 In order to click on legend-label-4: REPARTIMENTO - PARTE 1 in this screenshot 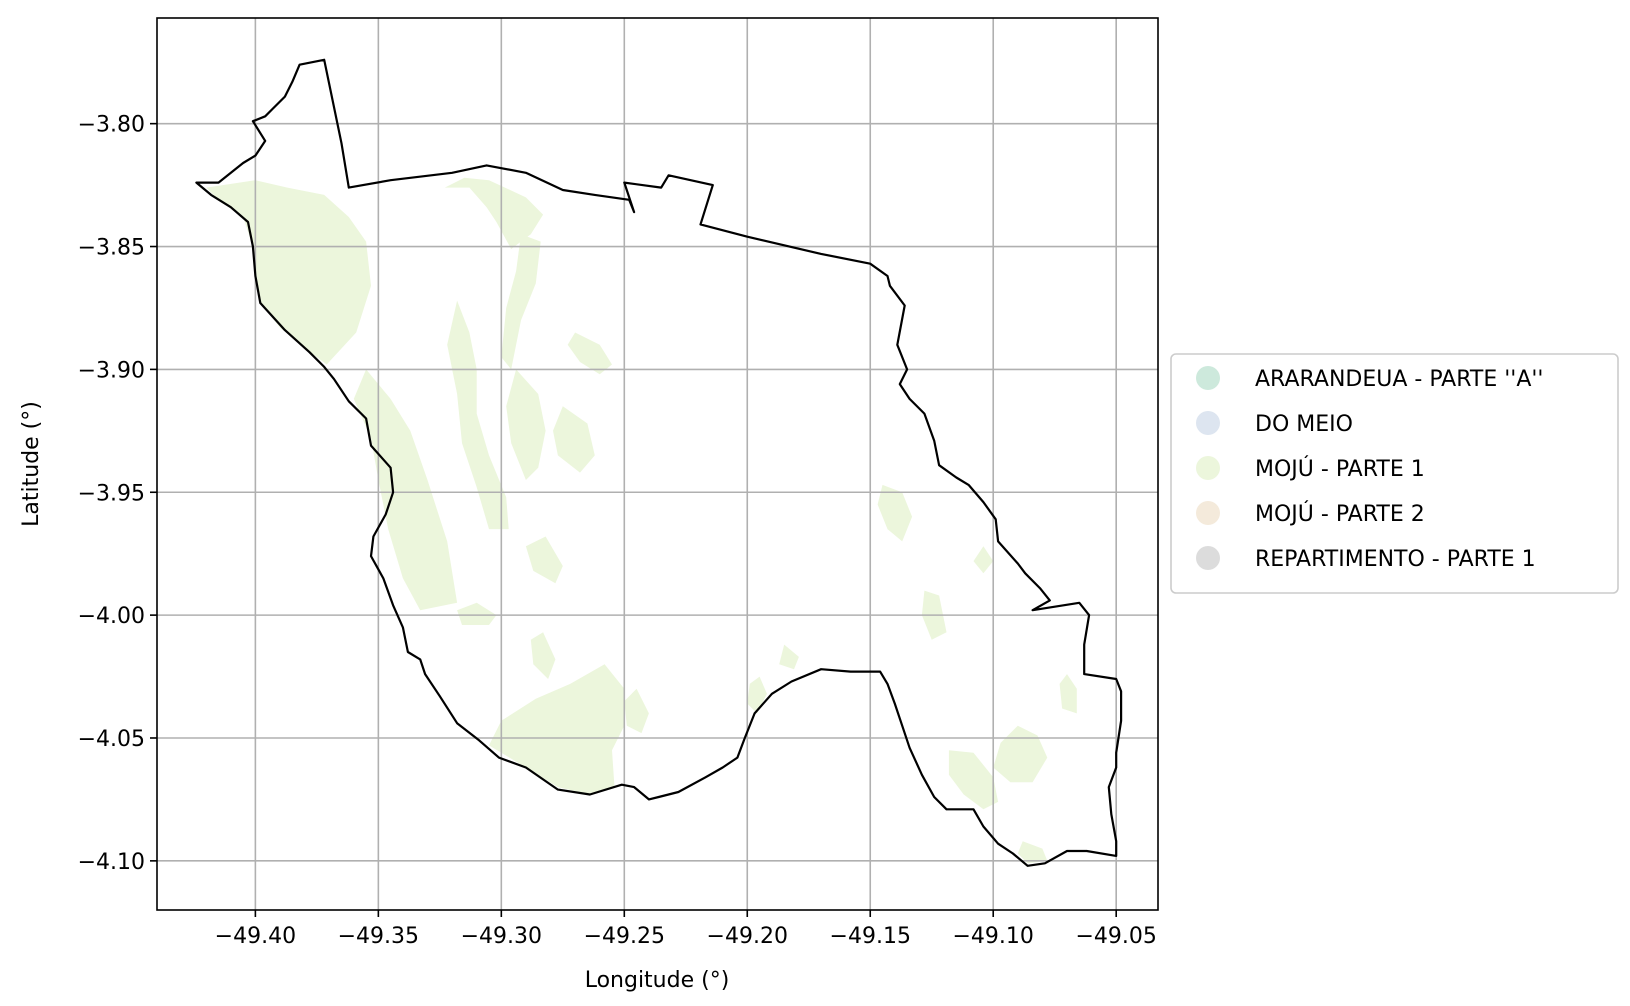, I will do `click(1395, 559)`.